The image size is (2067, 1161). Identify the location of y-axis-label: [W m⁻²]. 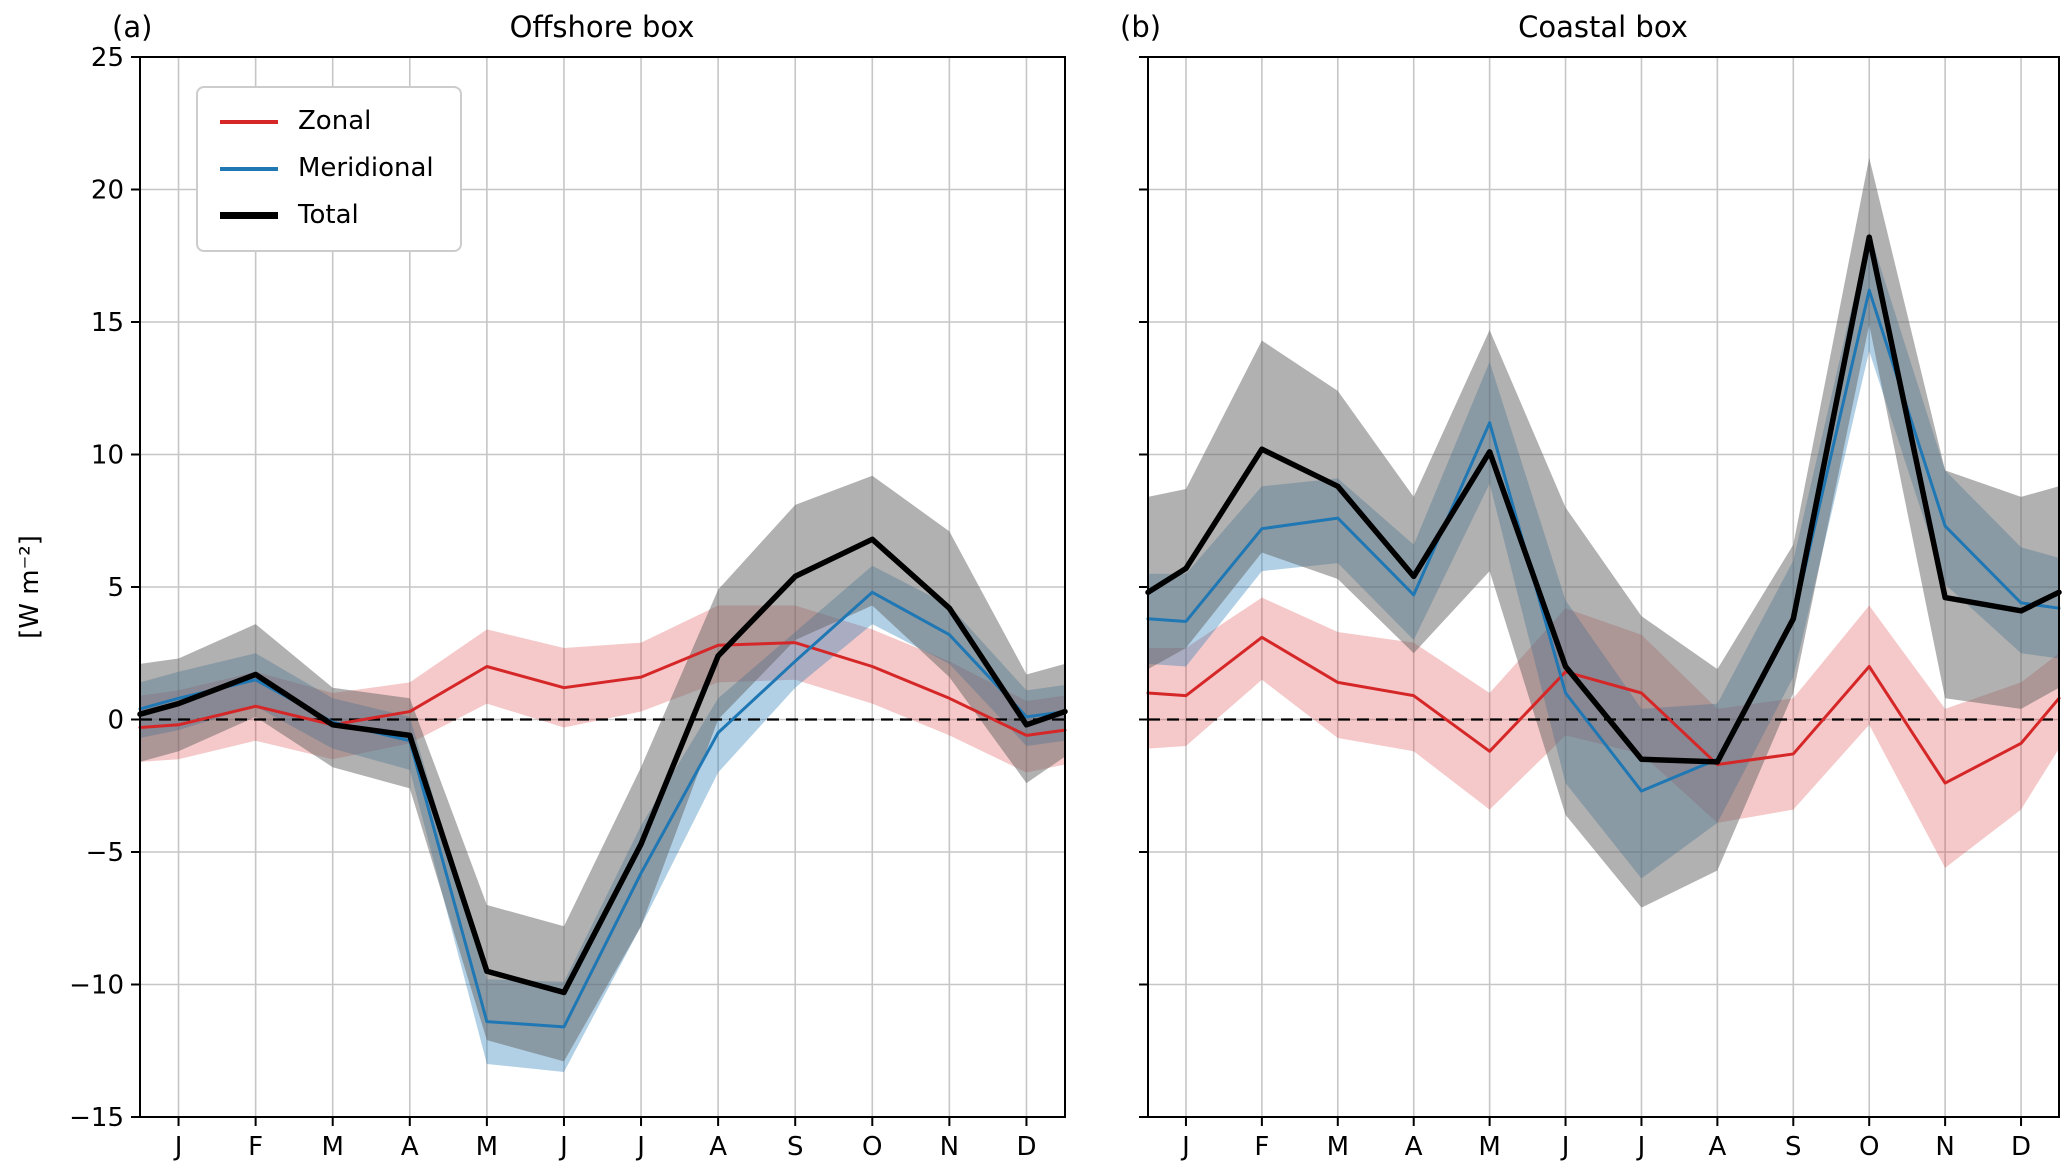
(30, 587).